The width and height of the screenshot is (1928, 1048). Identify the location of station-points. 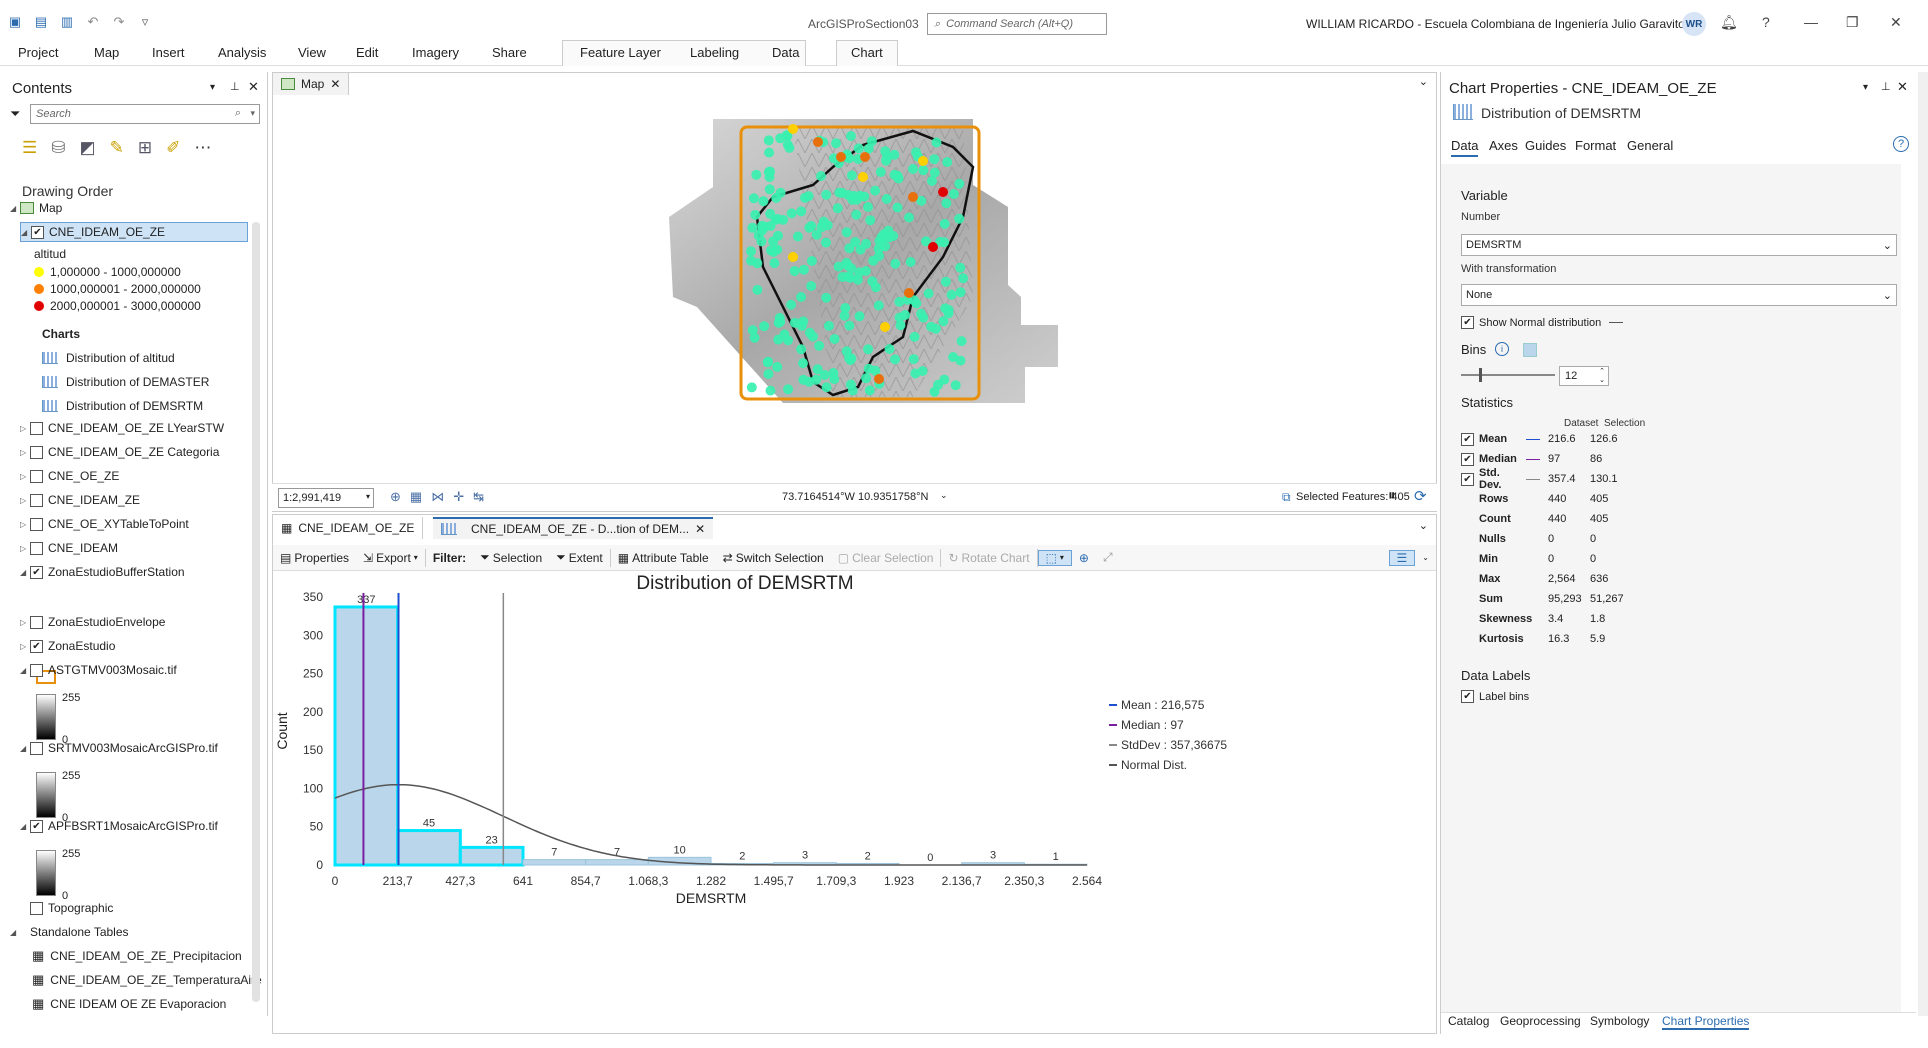
(857, 260).